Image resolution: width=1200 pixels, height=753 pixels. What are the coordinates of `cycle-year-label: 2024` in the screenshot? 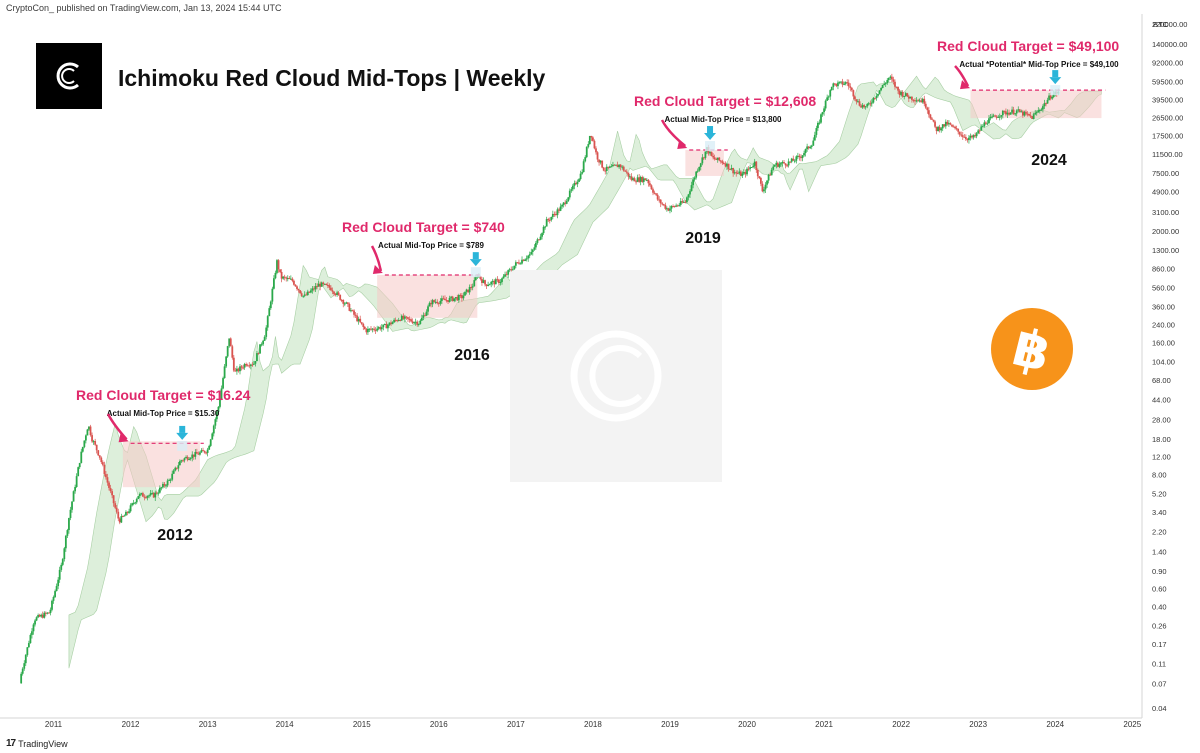 It's located at (1049, 160).